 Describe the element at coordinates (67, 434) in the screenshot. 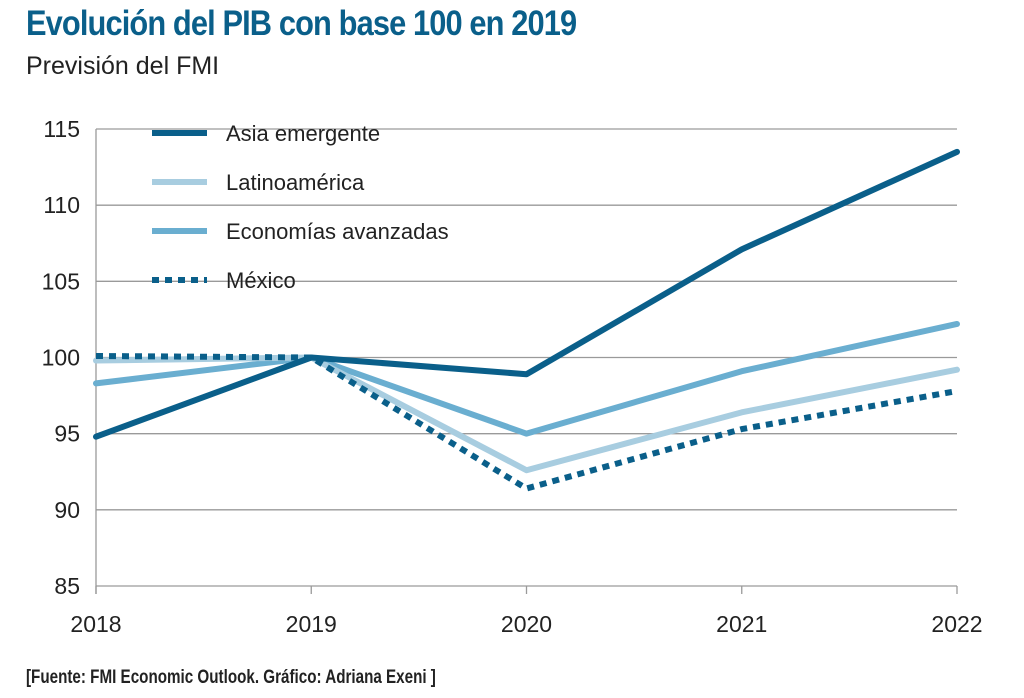

I see `y-tick-label: 95` at that location.